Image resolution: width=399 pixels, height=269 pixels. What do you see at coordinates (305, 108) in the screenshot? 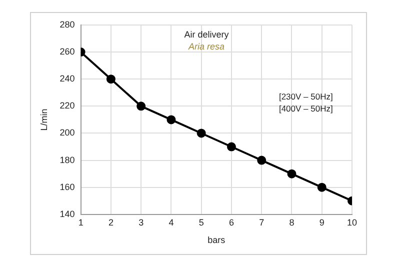
I see `annotation: [400V – 50Hz]` at bounding box center [305, 108].